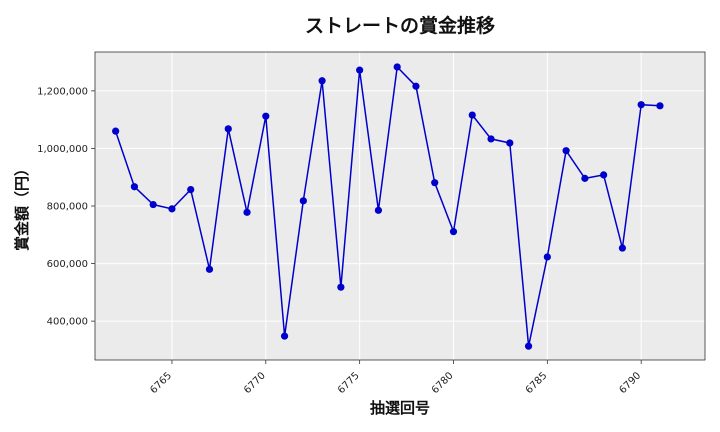 This screenshot has height=432, width=720. Describe the element at coordinates (67, 264) in the screenshot. I see `y-tick-label: 600,000` at that location.